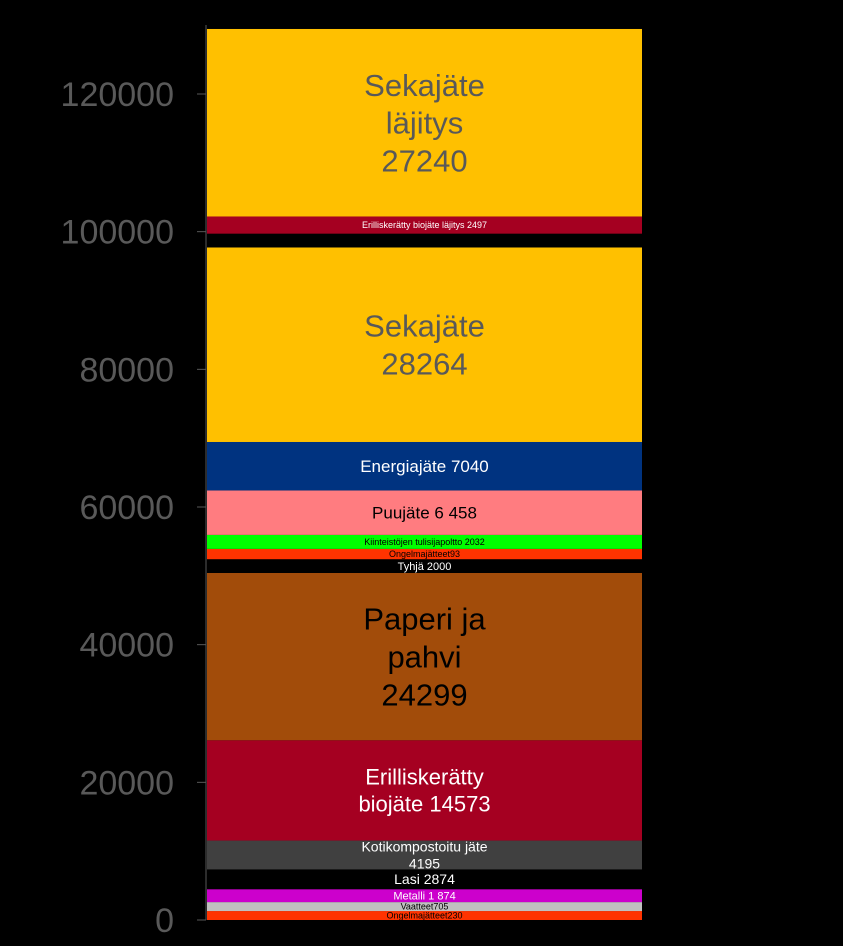 The height and width of the screenshot is (946, 843). Describe the element at coordinates (117, 233) in the screenshot. I see `y-tick-label: 100000` at that location.